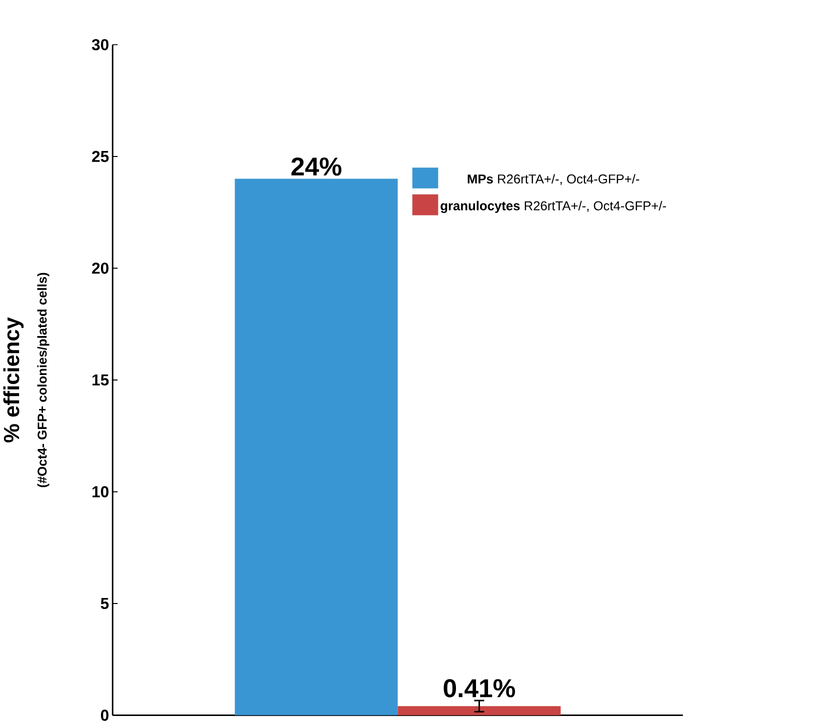 The height and width of the screenshot is (727, 815). Describe the element at coordinates (554, 180) in the screenshot. I see `legend-label: MPs R26rtTA+/-, Oct4-GFP+/-` at that location.